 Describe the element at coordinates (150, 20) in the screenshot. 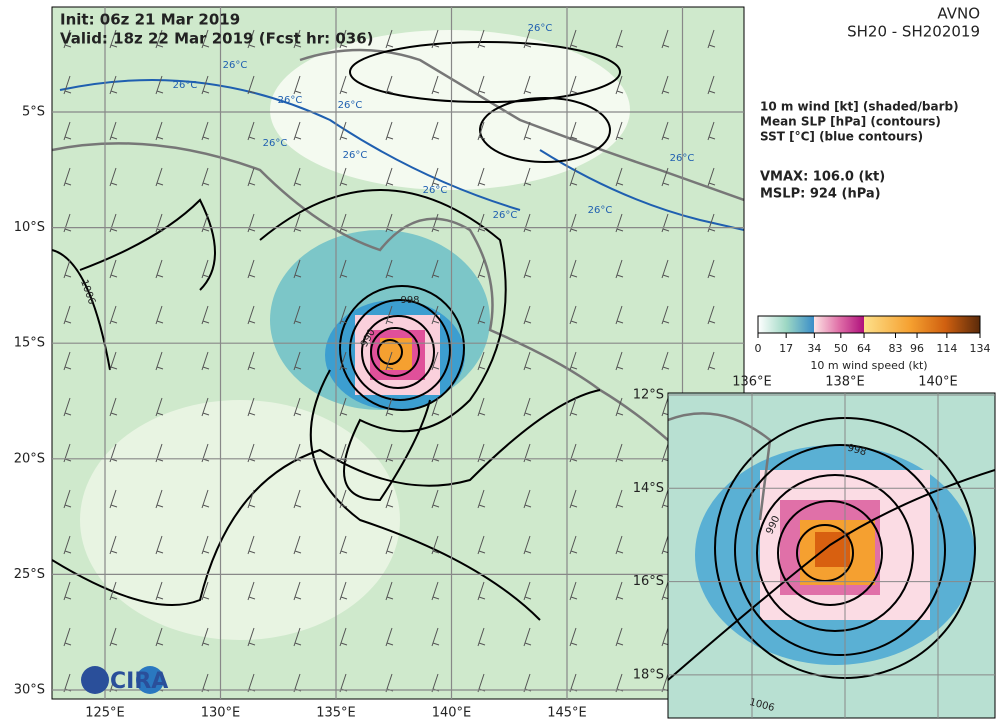

I see `init-time: Init: 06z 21 Mar 2019` at that location.